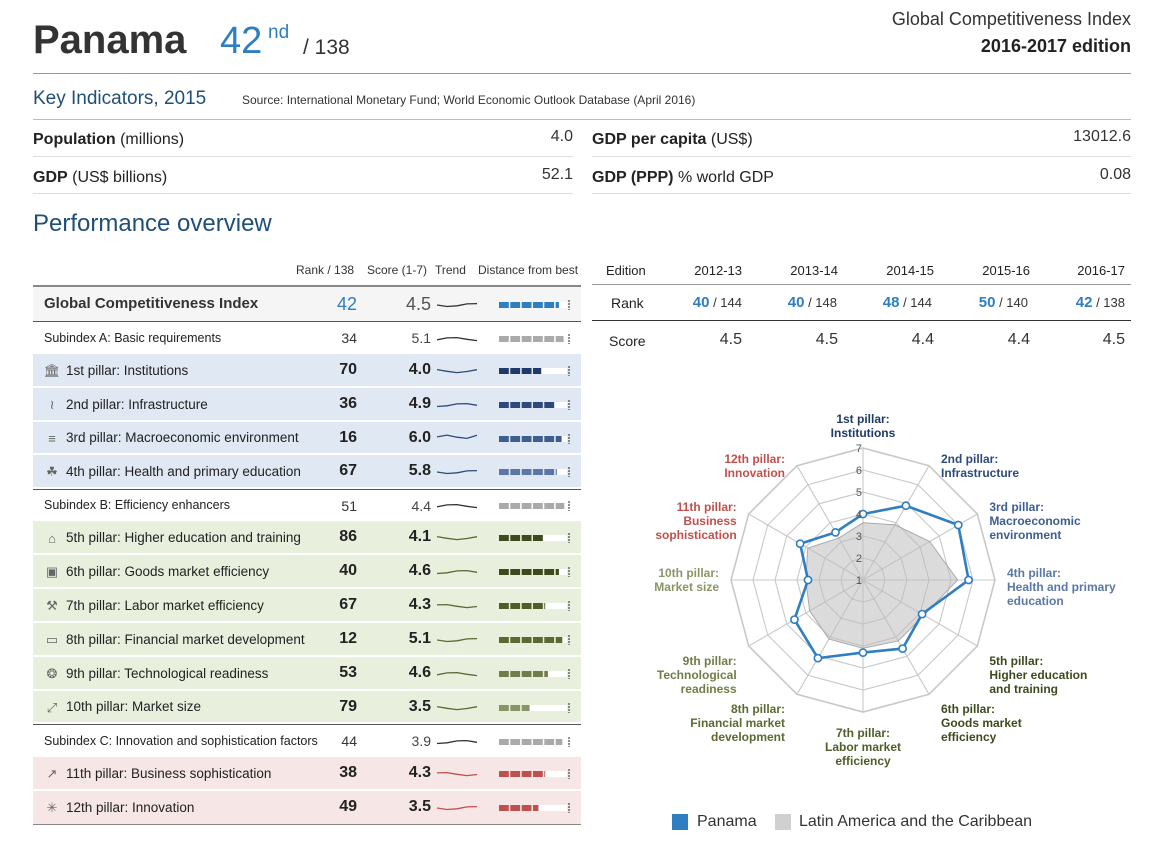  Describe the element at coordinates (696, 535) in the screenshot. I see `radar-axis-label-line: sophistication` at that location.